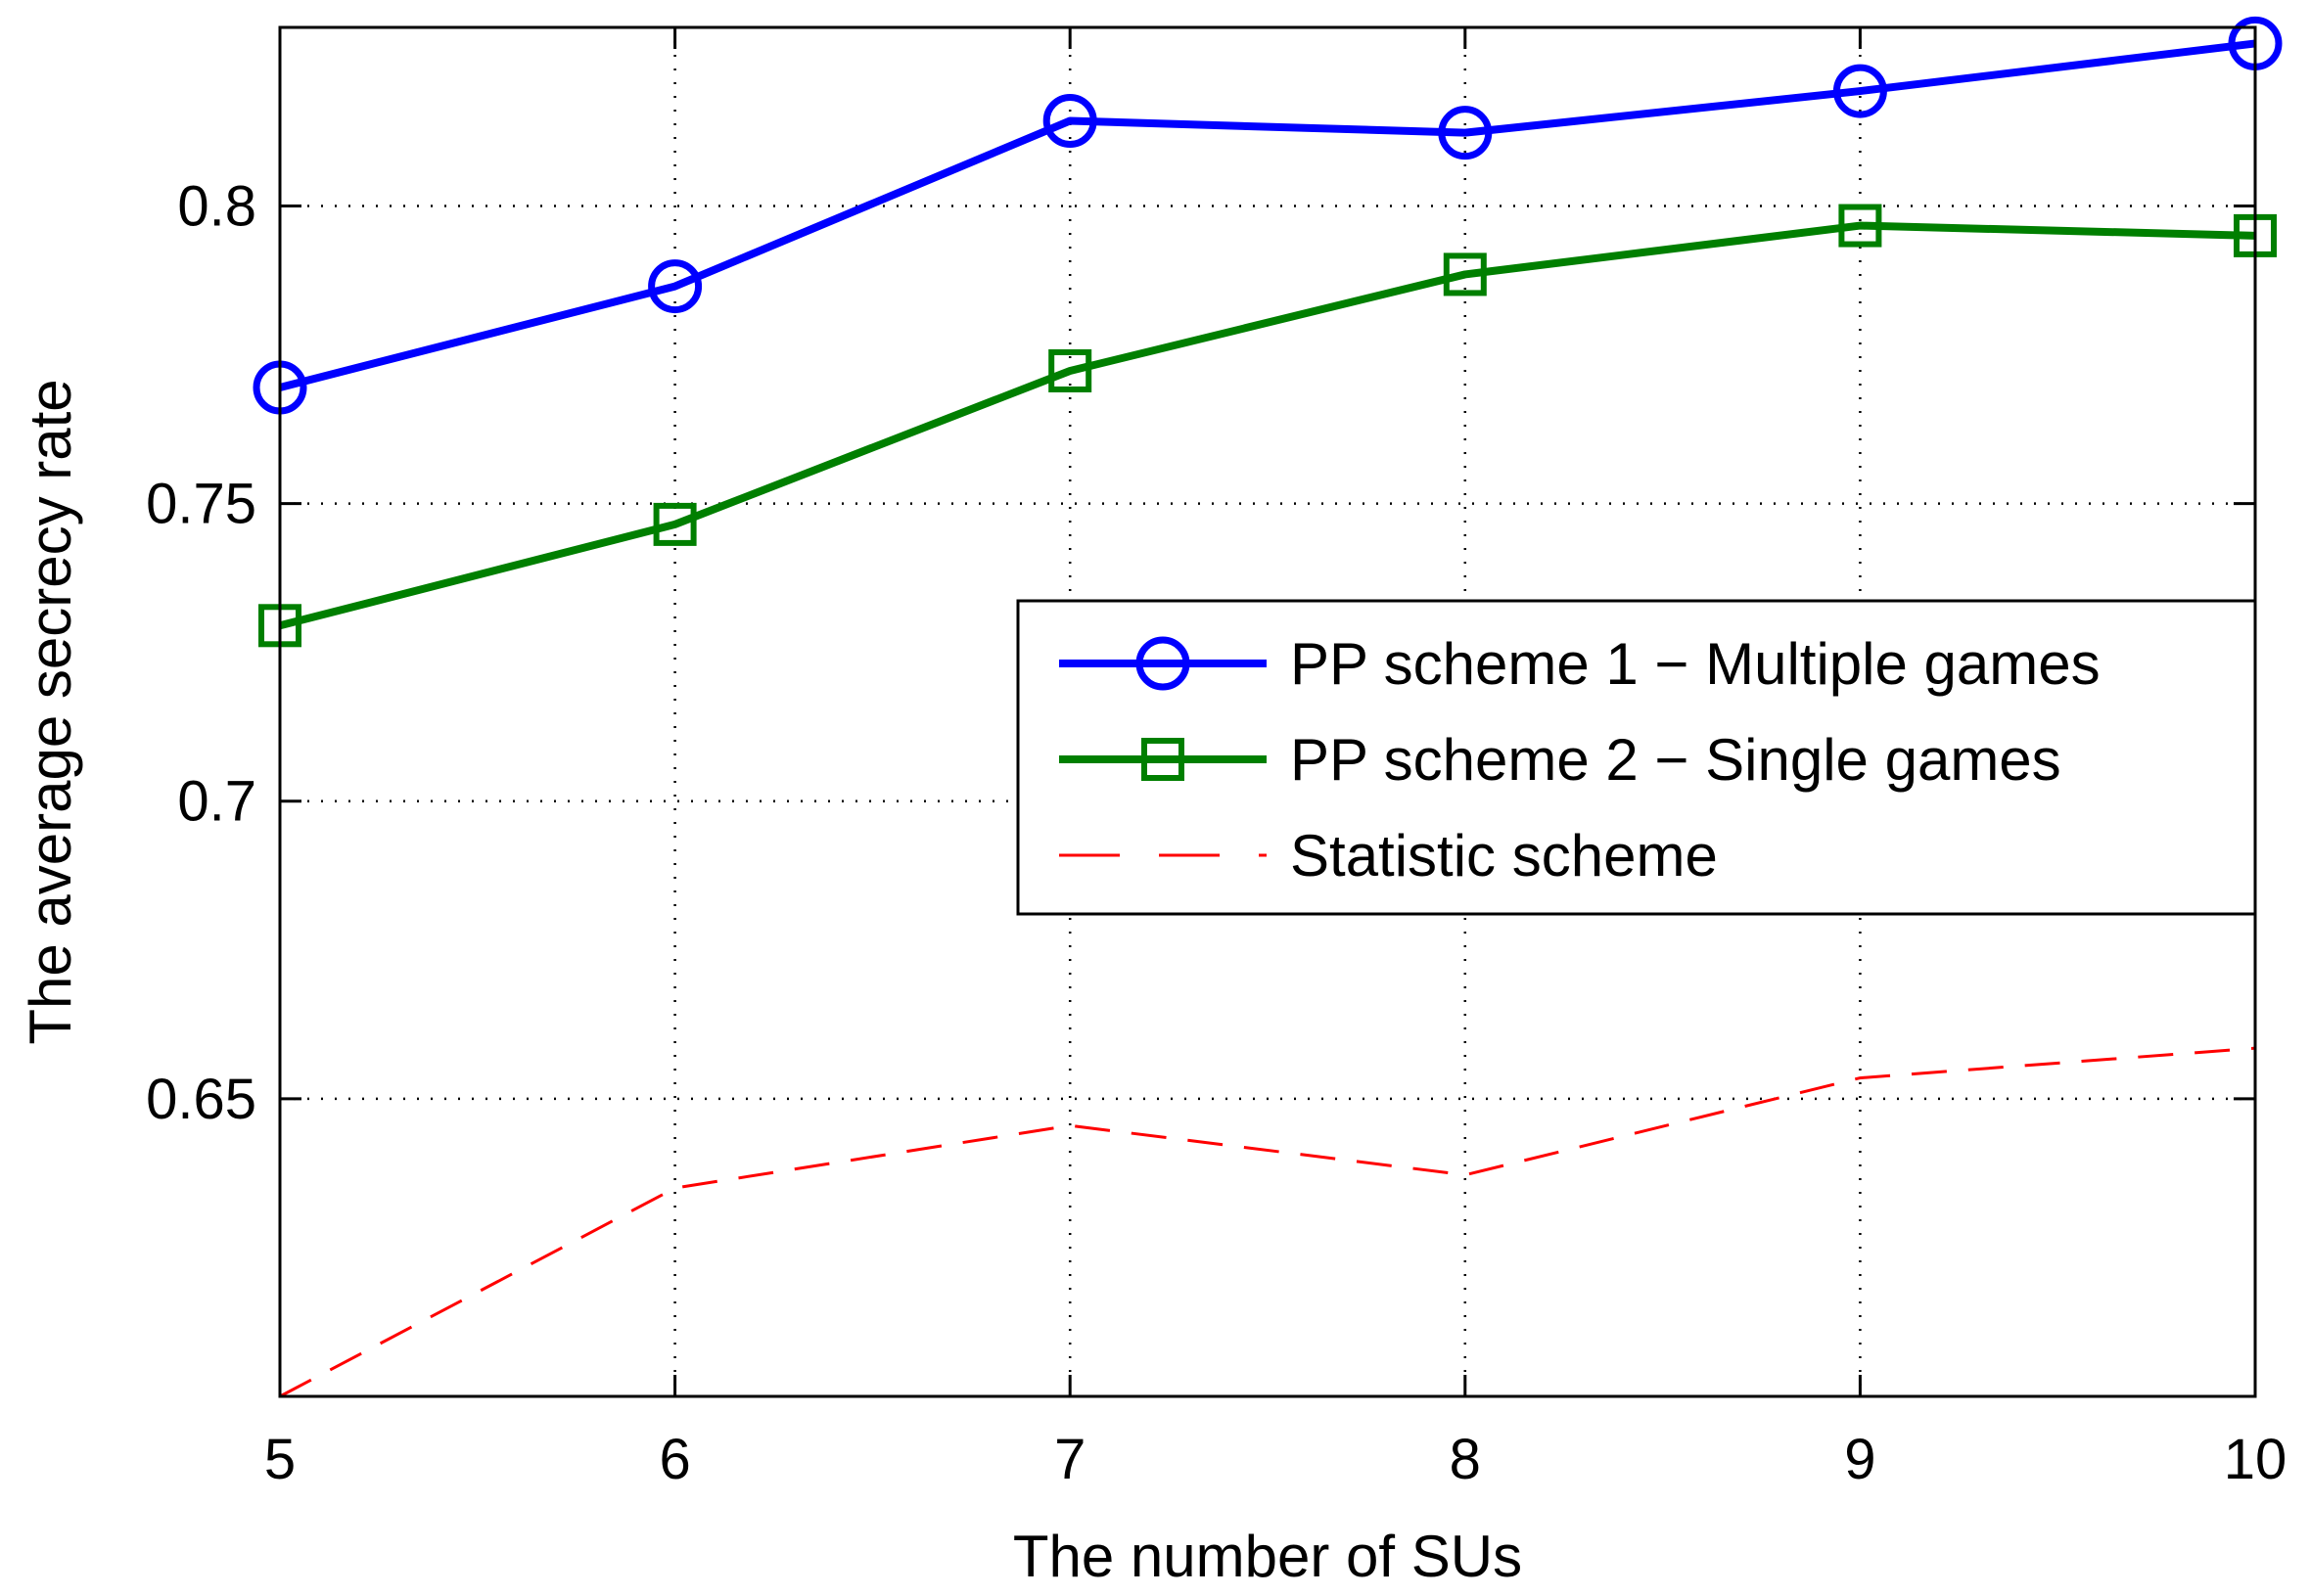 The width and height of the screenshot is (2310, 1596). Describe the element at coordinates (201, 1099) in the screenshot. I see `y-tick-label-0.65: 0.65` at that location.